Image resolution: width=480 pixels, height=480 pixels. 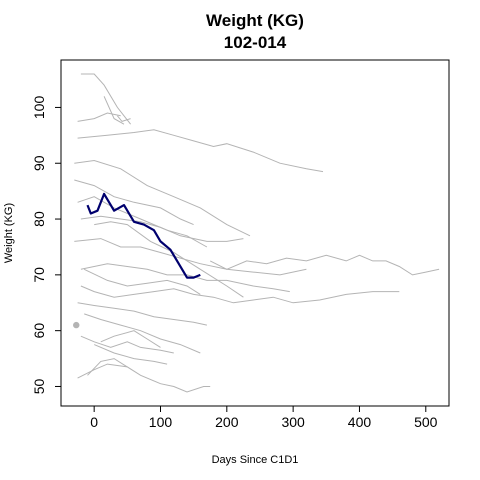 What do you see at coordinates (94, 422) in the screenshot?
I see `x-tick-label: 0` at bounding box center [94, 422].